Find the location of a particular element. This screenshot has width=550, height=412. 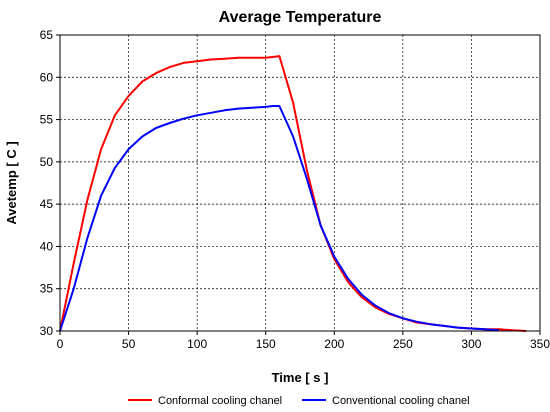

y-axis-ticks: 30 35 40 45 50 55 60 65 is located at coordinates (50, 183).